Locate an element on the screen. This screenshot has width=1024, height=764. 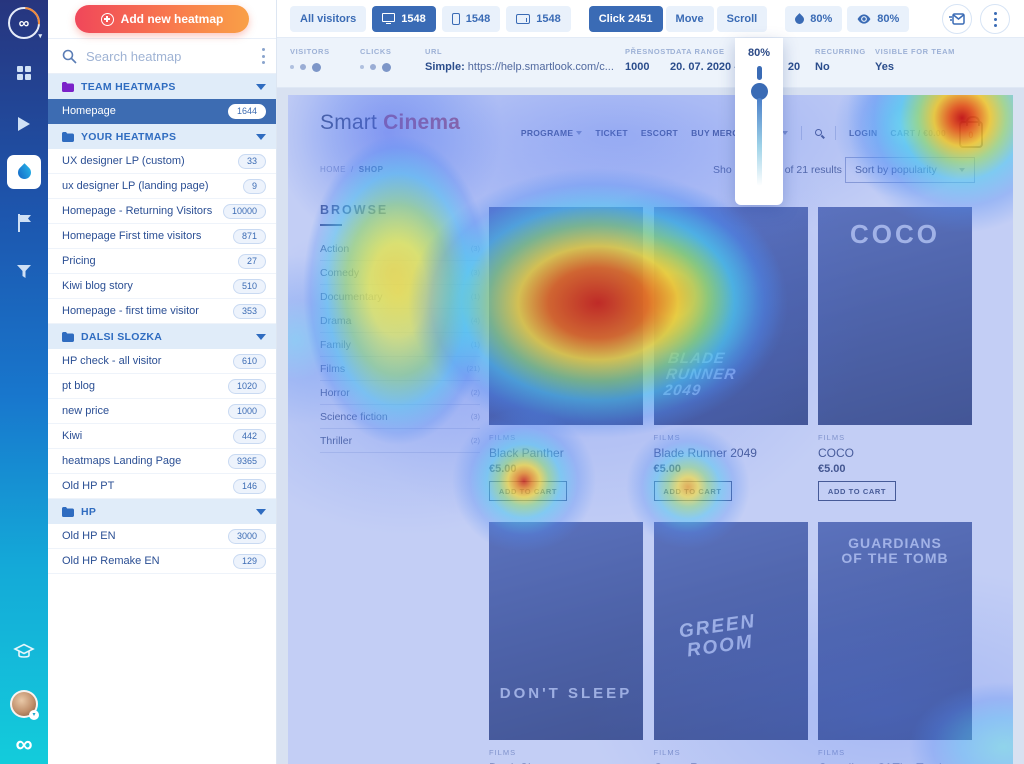
product-poster: DON'T SLEEP is located at coordinates (566, 631).